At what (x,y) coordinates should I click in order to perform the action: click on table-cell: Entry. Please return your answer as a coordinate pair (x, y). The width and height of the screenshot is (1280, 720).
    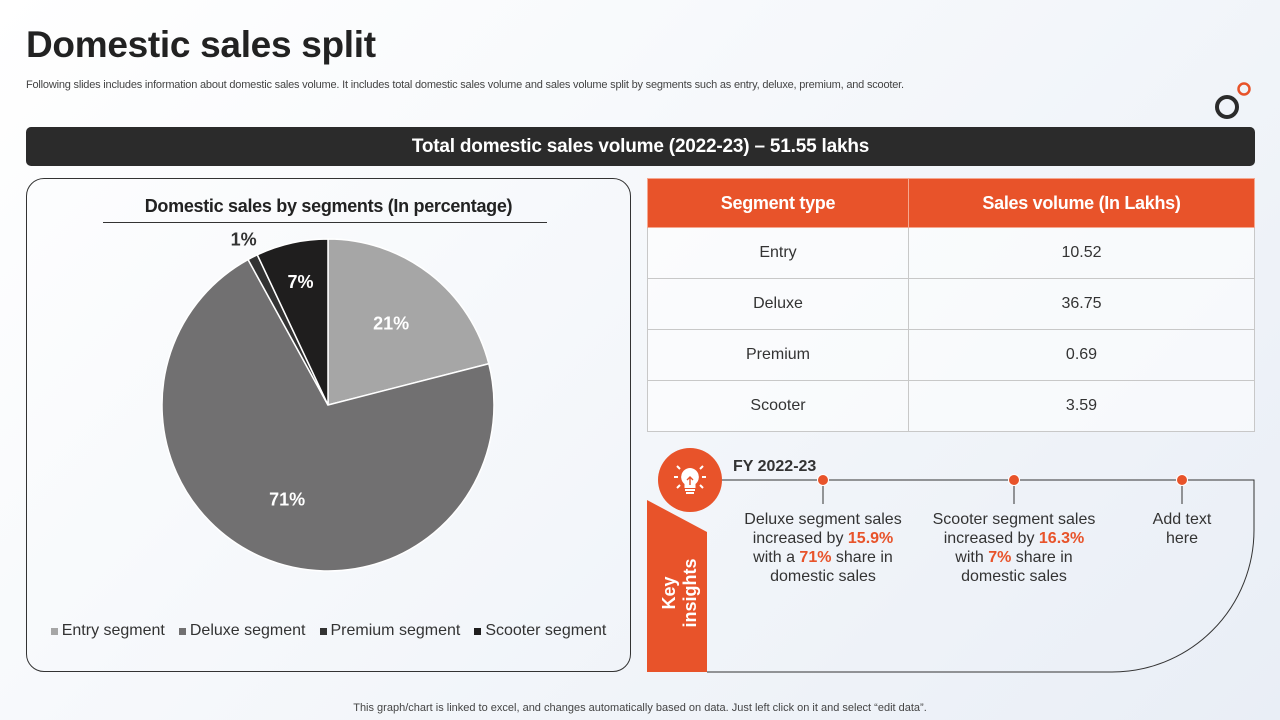
    Looking at the image, I should click on (778, 253).